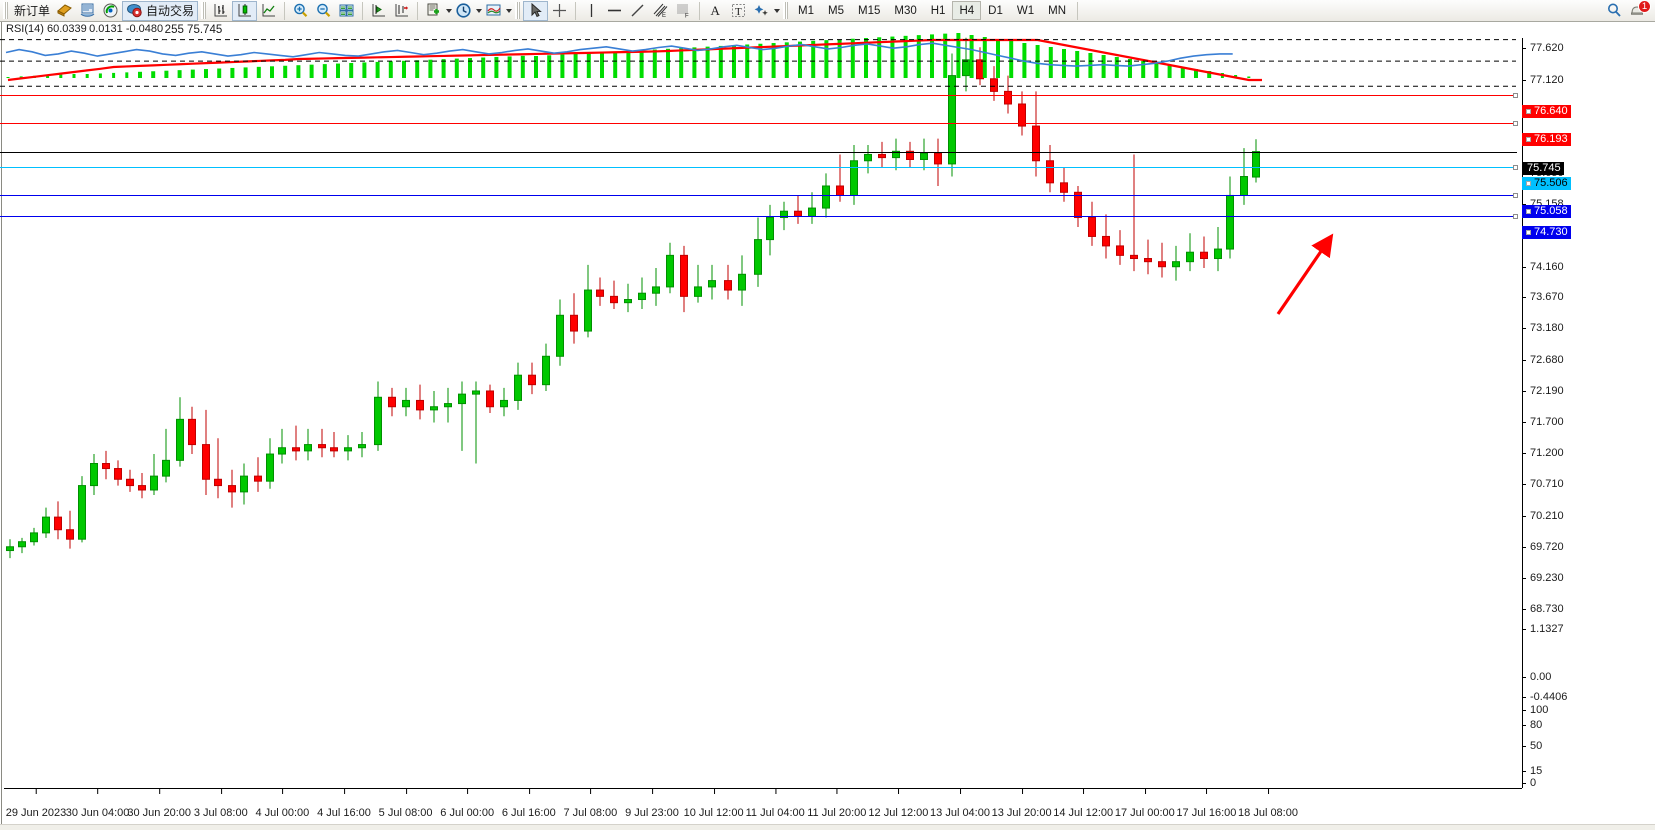 The height and width of the screenshot is (830, 1655). Describe the element at coordinates (1025, 10) in the screenshot. I see `timeframe-w1: W1` at that location.